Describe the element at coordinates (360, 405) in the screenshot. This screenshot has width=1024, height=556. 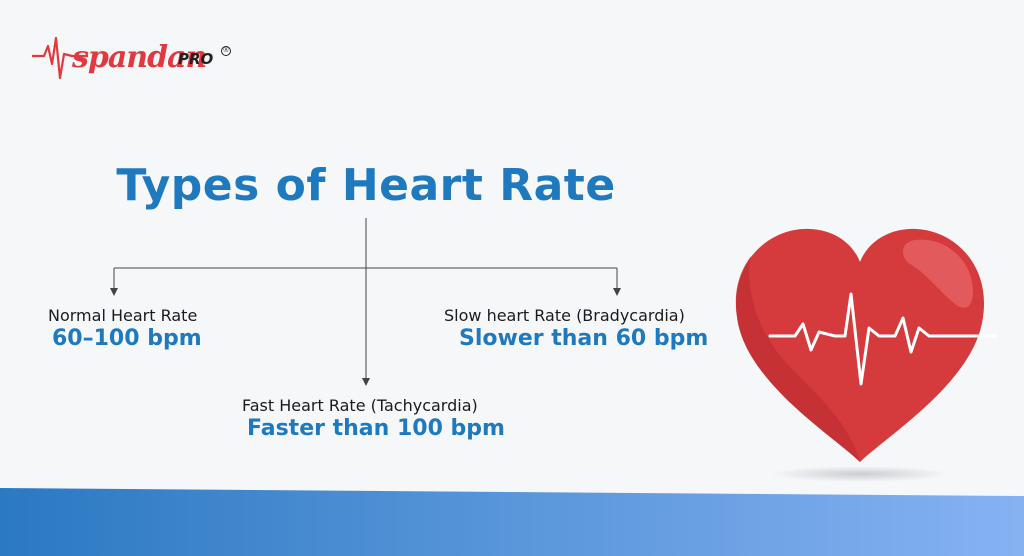
I see `fast-rate-label: Fast Heart Rate (Tachycardia)` at that location.